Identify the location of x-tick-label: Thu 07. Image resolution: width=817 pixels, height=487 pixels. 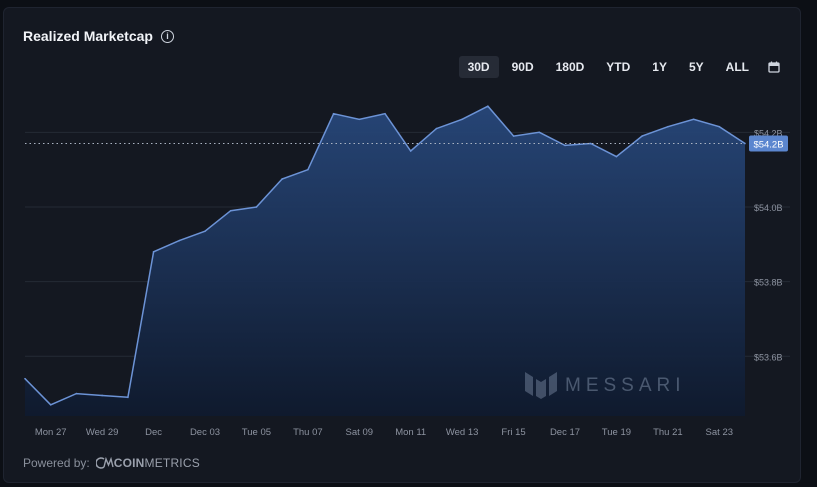
(308, 432).